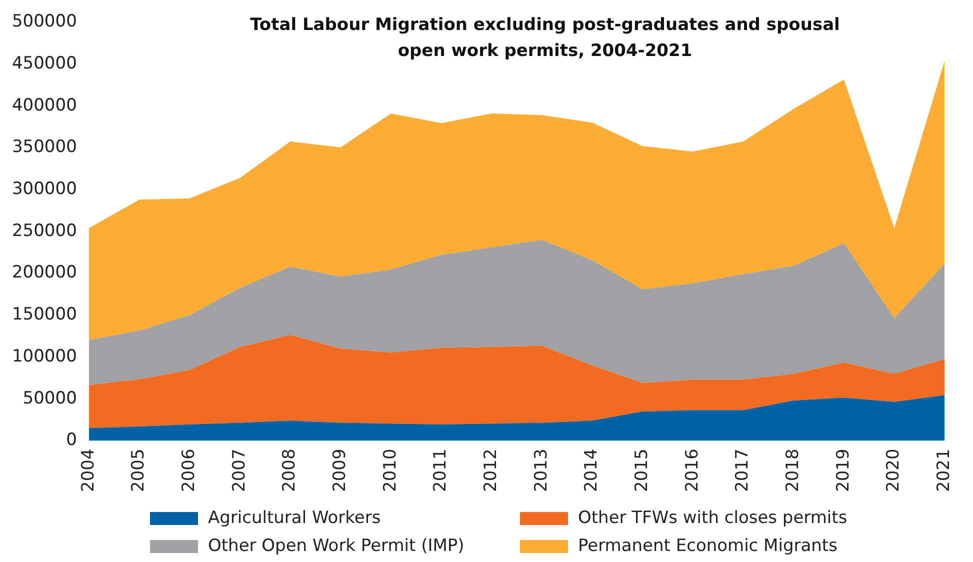 This screenshot has height=562, width=973. What do you see at coordinates (239, 470) in the screenshot?
I see `x-tick-label: 2007` at bounding box center [239, 470].